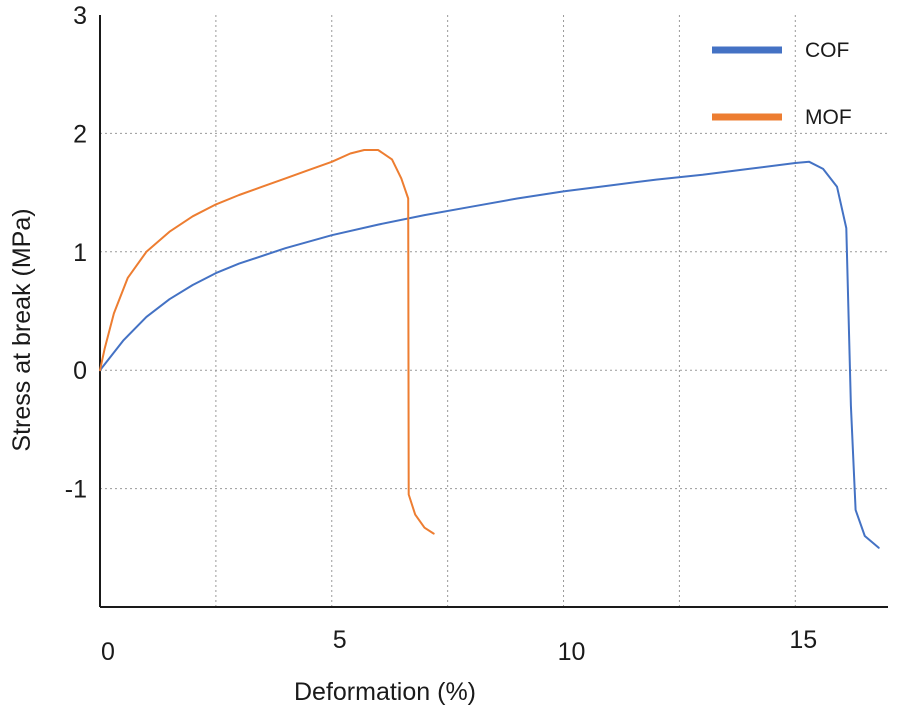  What do you see at coordinates (572, 652) in the screenshot?
I see `x-tick-label: 10` at bounding box center [572, 652].